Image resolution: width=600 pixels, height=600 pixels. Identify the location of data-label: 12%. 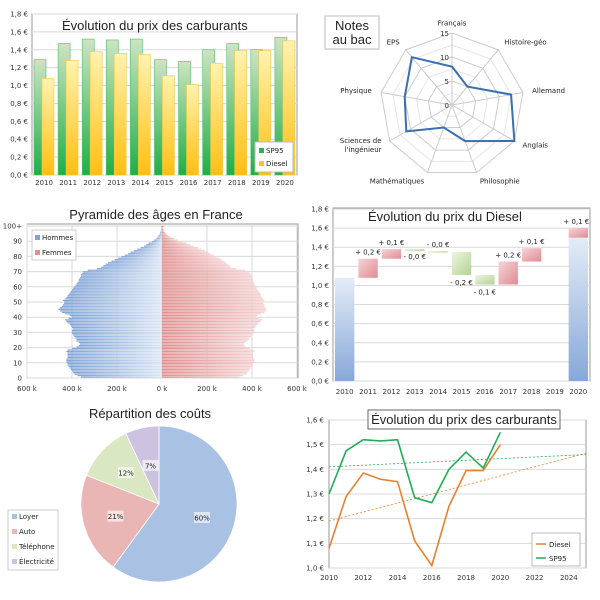
(126, 474).